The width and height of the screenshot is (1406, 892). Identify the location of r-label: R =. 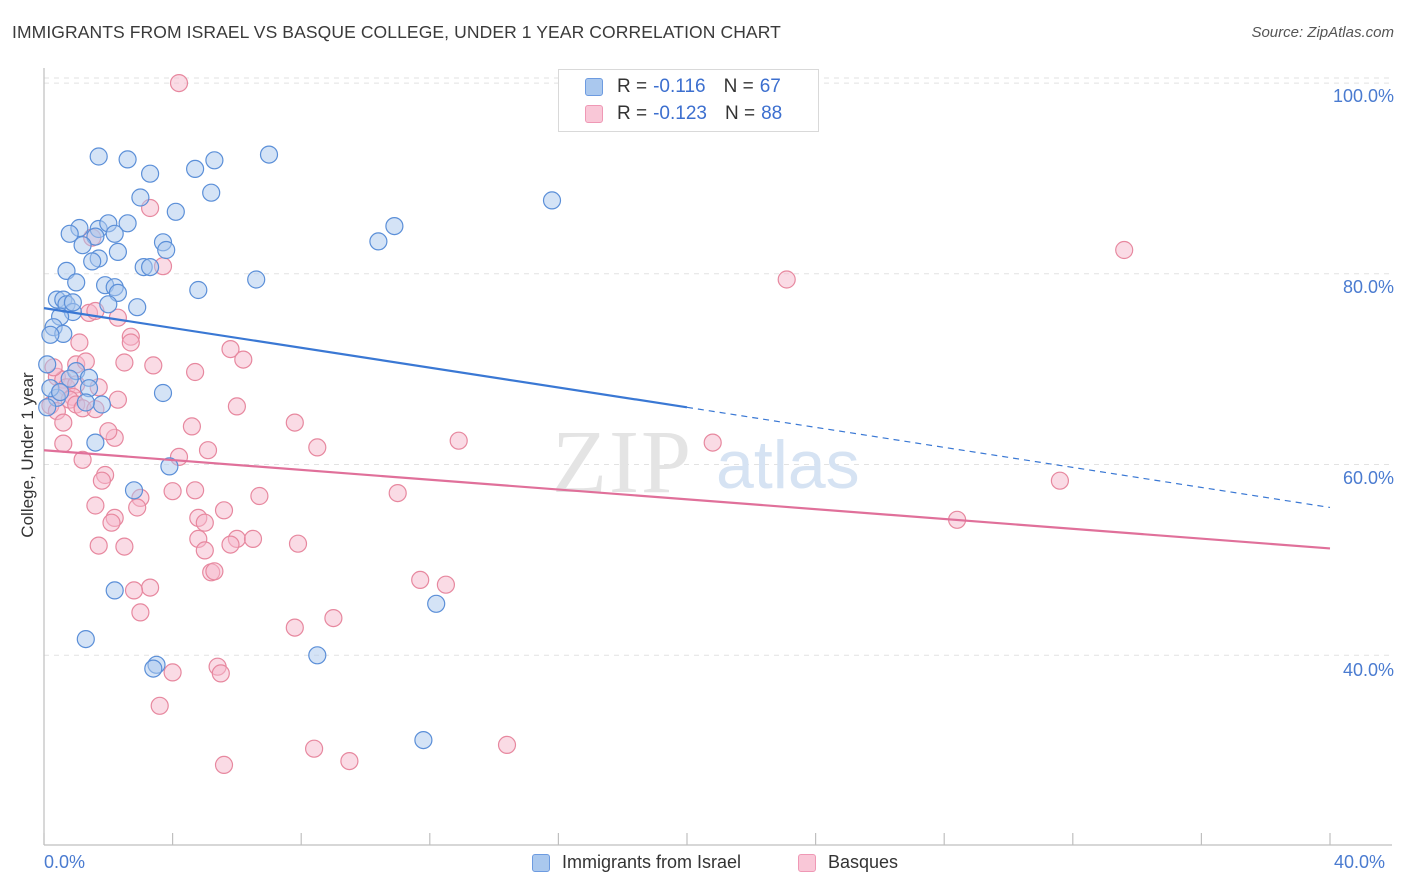
(632, 113).